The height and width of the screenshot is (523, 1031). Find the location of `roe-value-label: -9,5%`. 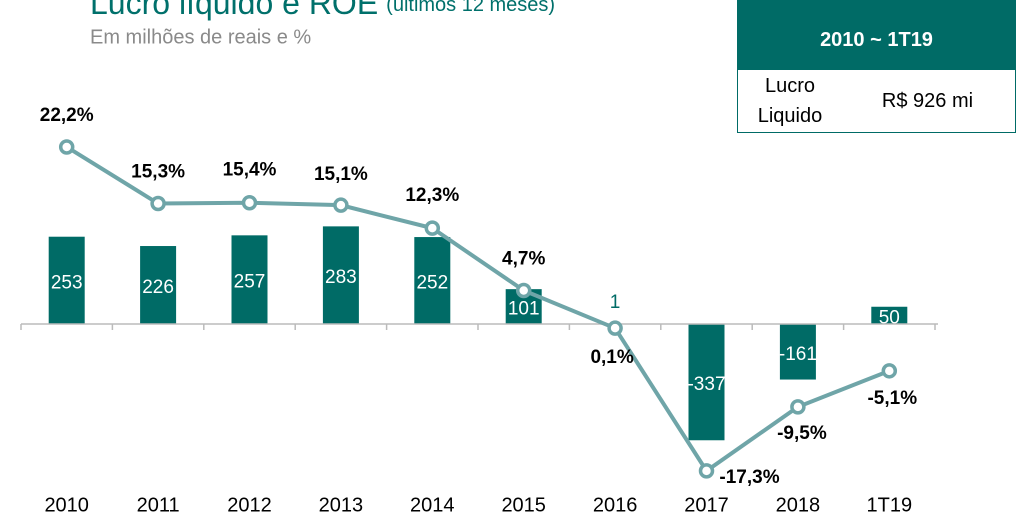

roe-value-label: -9,5% is located at coordinates (802, 433).